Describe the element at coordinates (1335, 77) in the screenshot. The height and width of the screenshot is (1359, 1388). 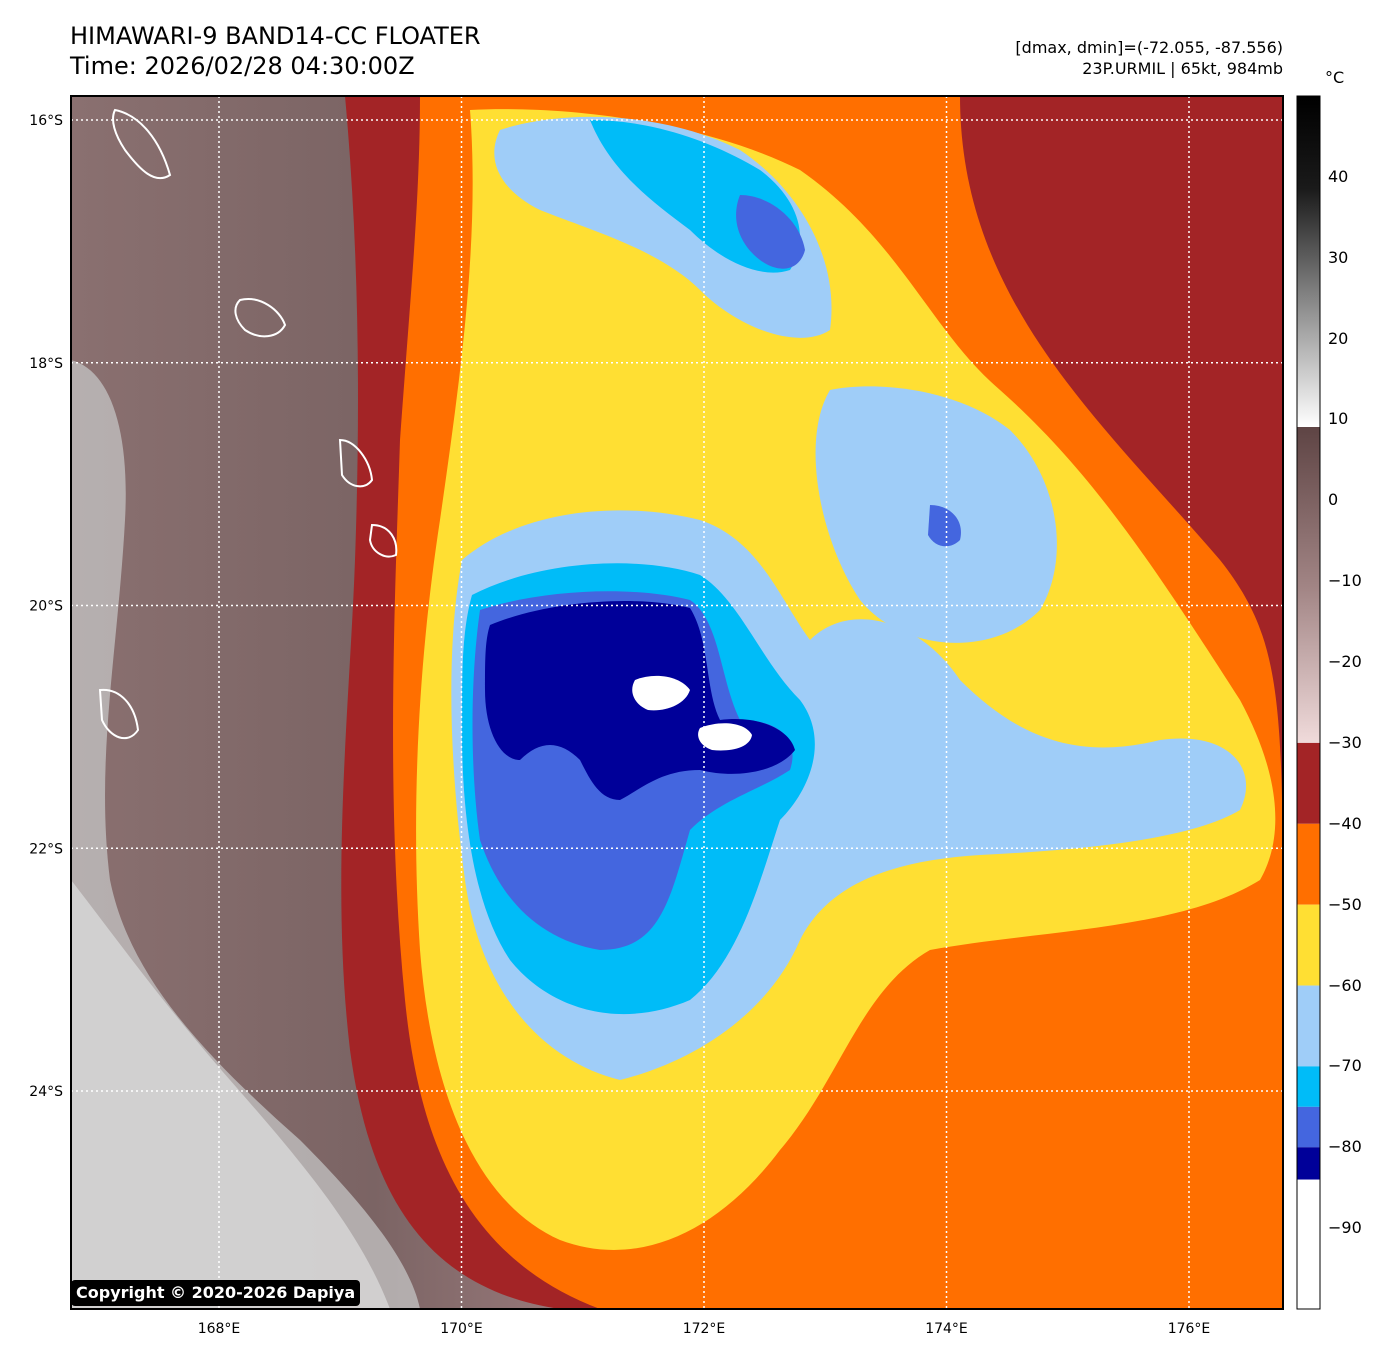
I see `colorbar-unit: °C` at that location.